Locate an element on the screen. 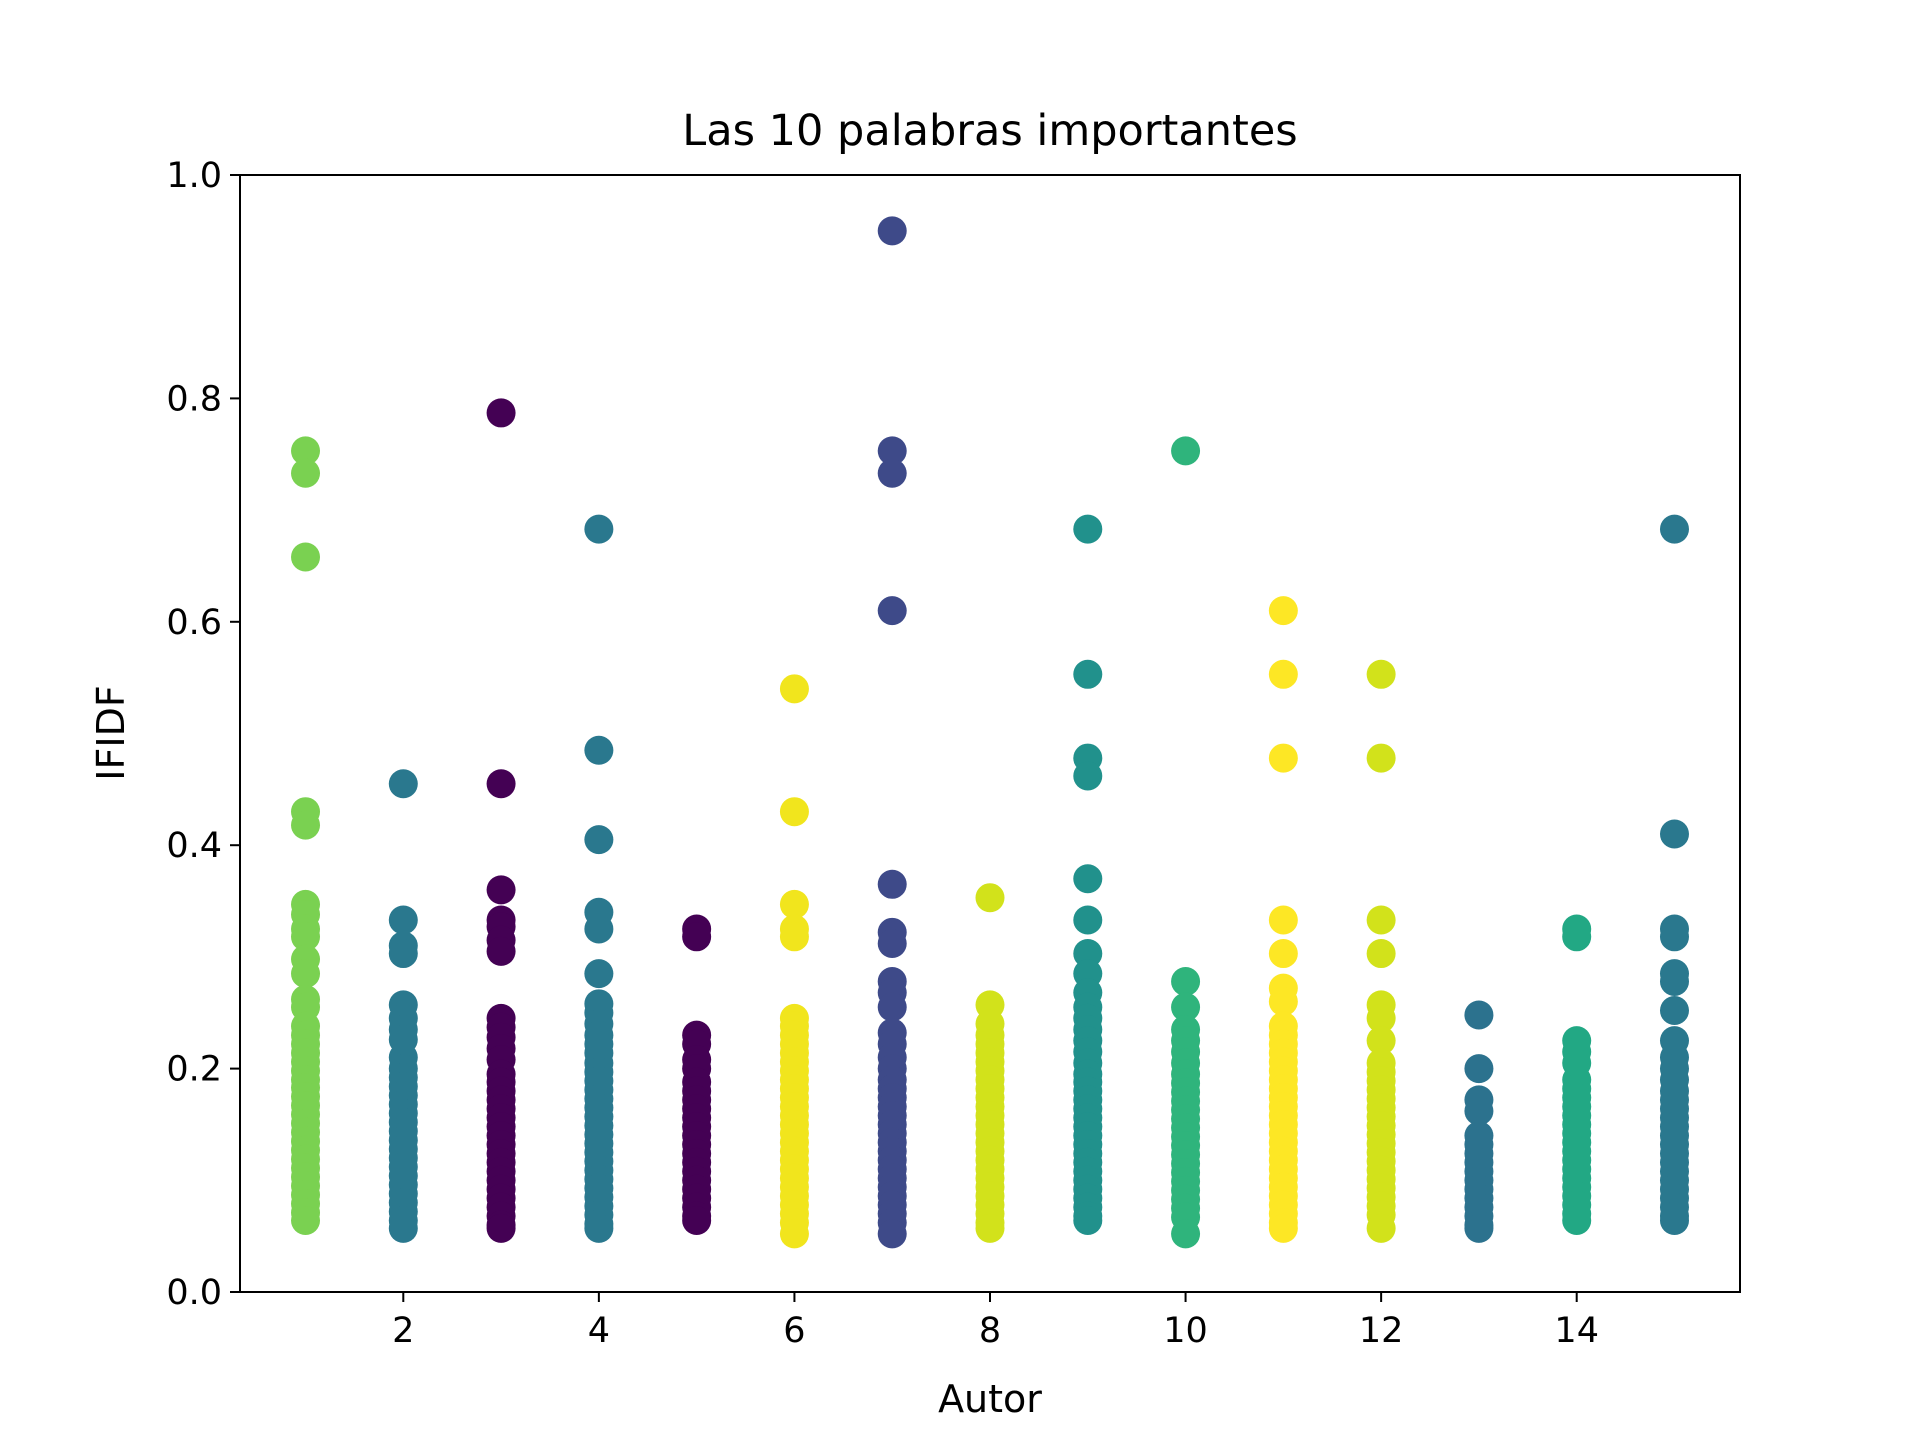 The height and width of the screenshot is (1440, 1920). y-tick-label: 0.0 is located at coordinates (194, 1293).